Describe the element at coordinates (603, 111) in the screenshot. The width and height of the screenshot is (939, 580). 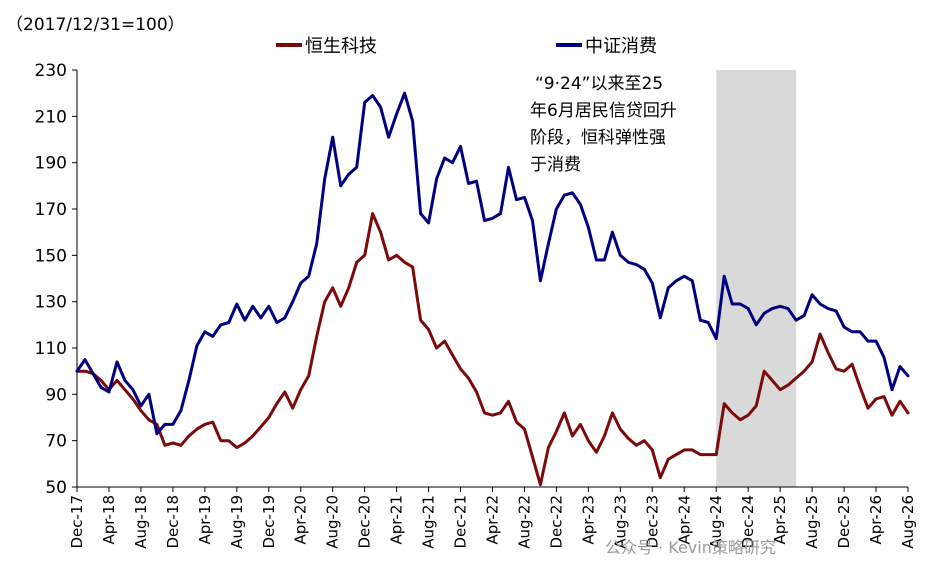
I see `annotation-line-2: 年6月居民信贷回升` at that location.